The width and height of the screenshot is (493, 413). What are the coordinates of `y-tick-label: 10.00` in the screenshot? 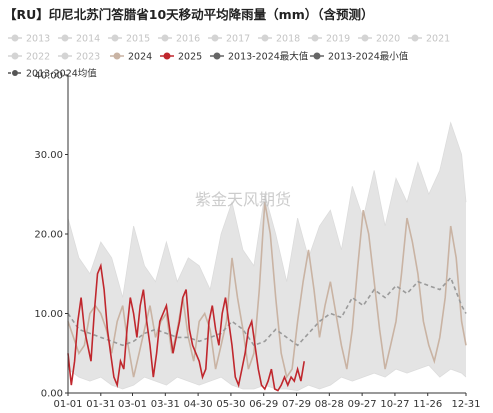 It's located at (48, 314).